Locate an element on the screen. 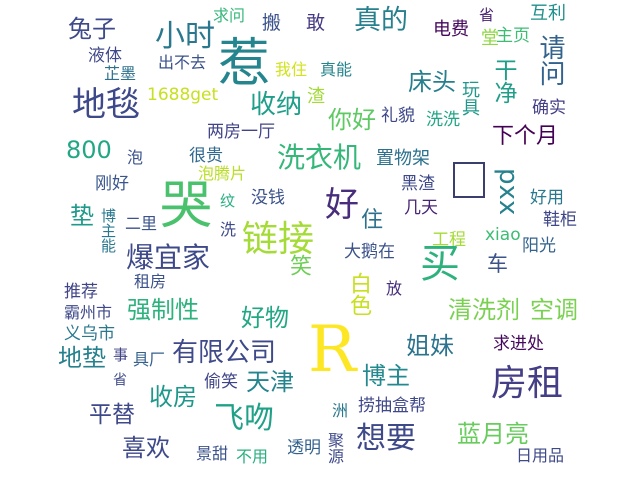 Image resolution: width=640 pixels, height=480 pixels. word: 工程 is located at coordinates (449, 240).